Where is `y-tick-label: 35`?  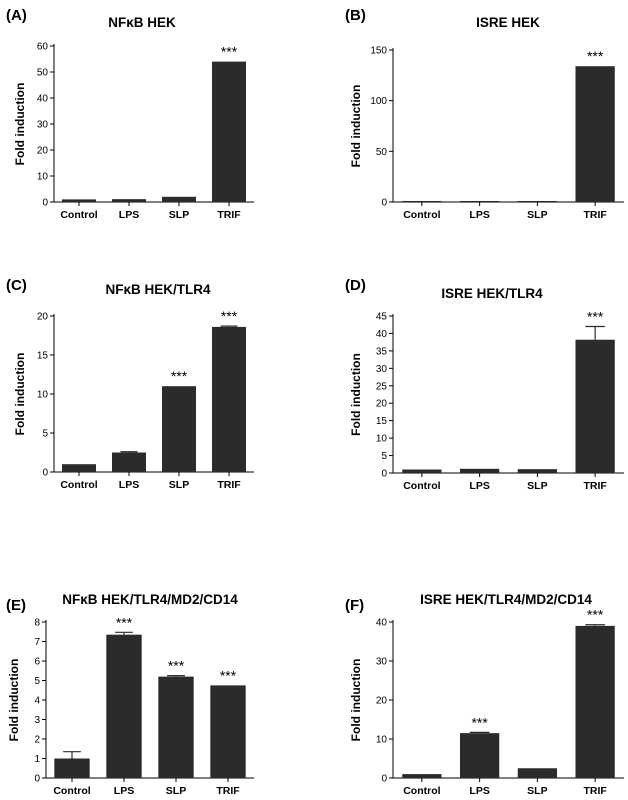 y-tick-label: 35 is located at coordinates (382, 351).